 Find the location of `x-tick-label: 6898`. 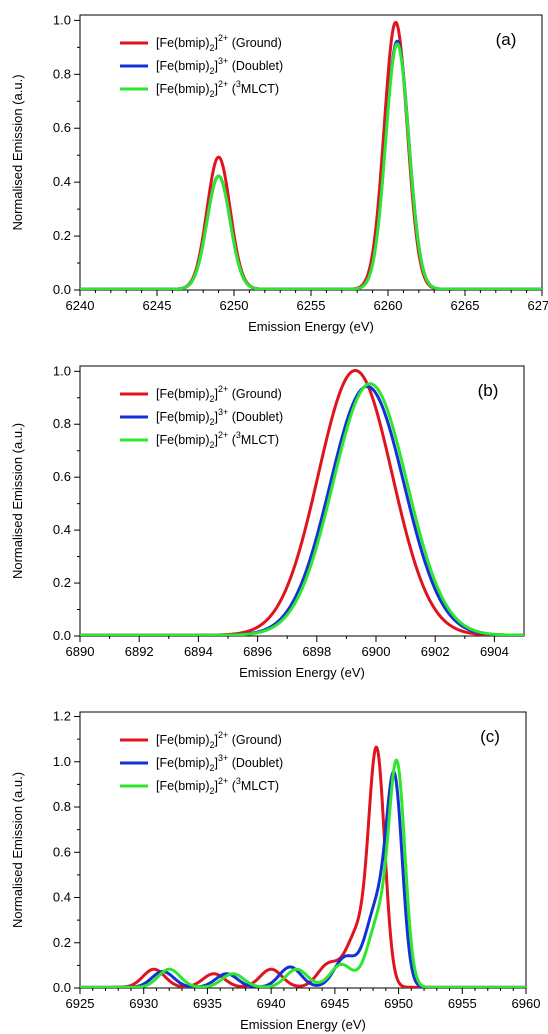

x-tick-label: 6898 is located at coordinates (316, 651).